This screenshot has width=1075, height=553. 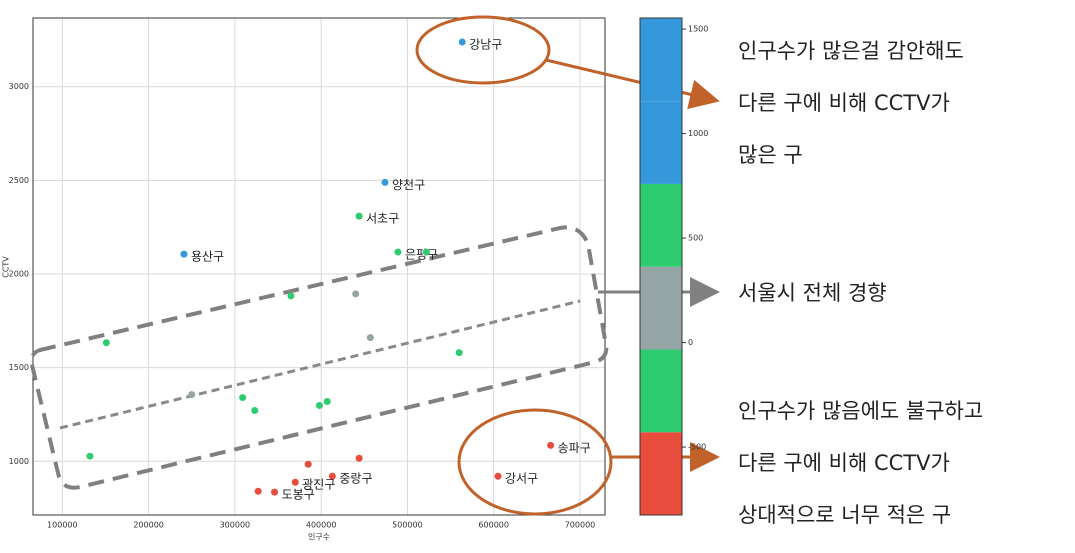 What do you see at coordinates (148, 525) in the screenshot?
I see `x-tick-label: 200000` at bounding box center [148, 525].